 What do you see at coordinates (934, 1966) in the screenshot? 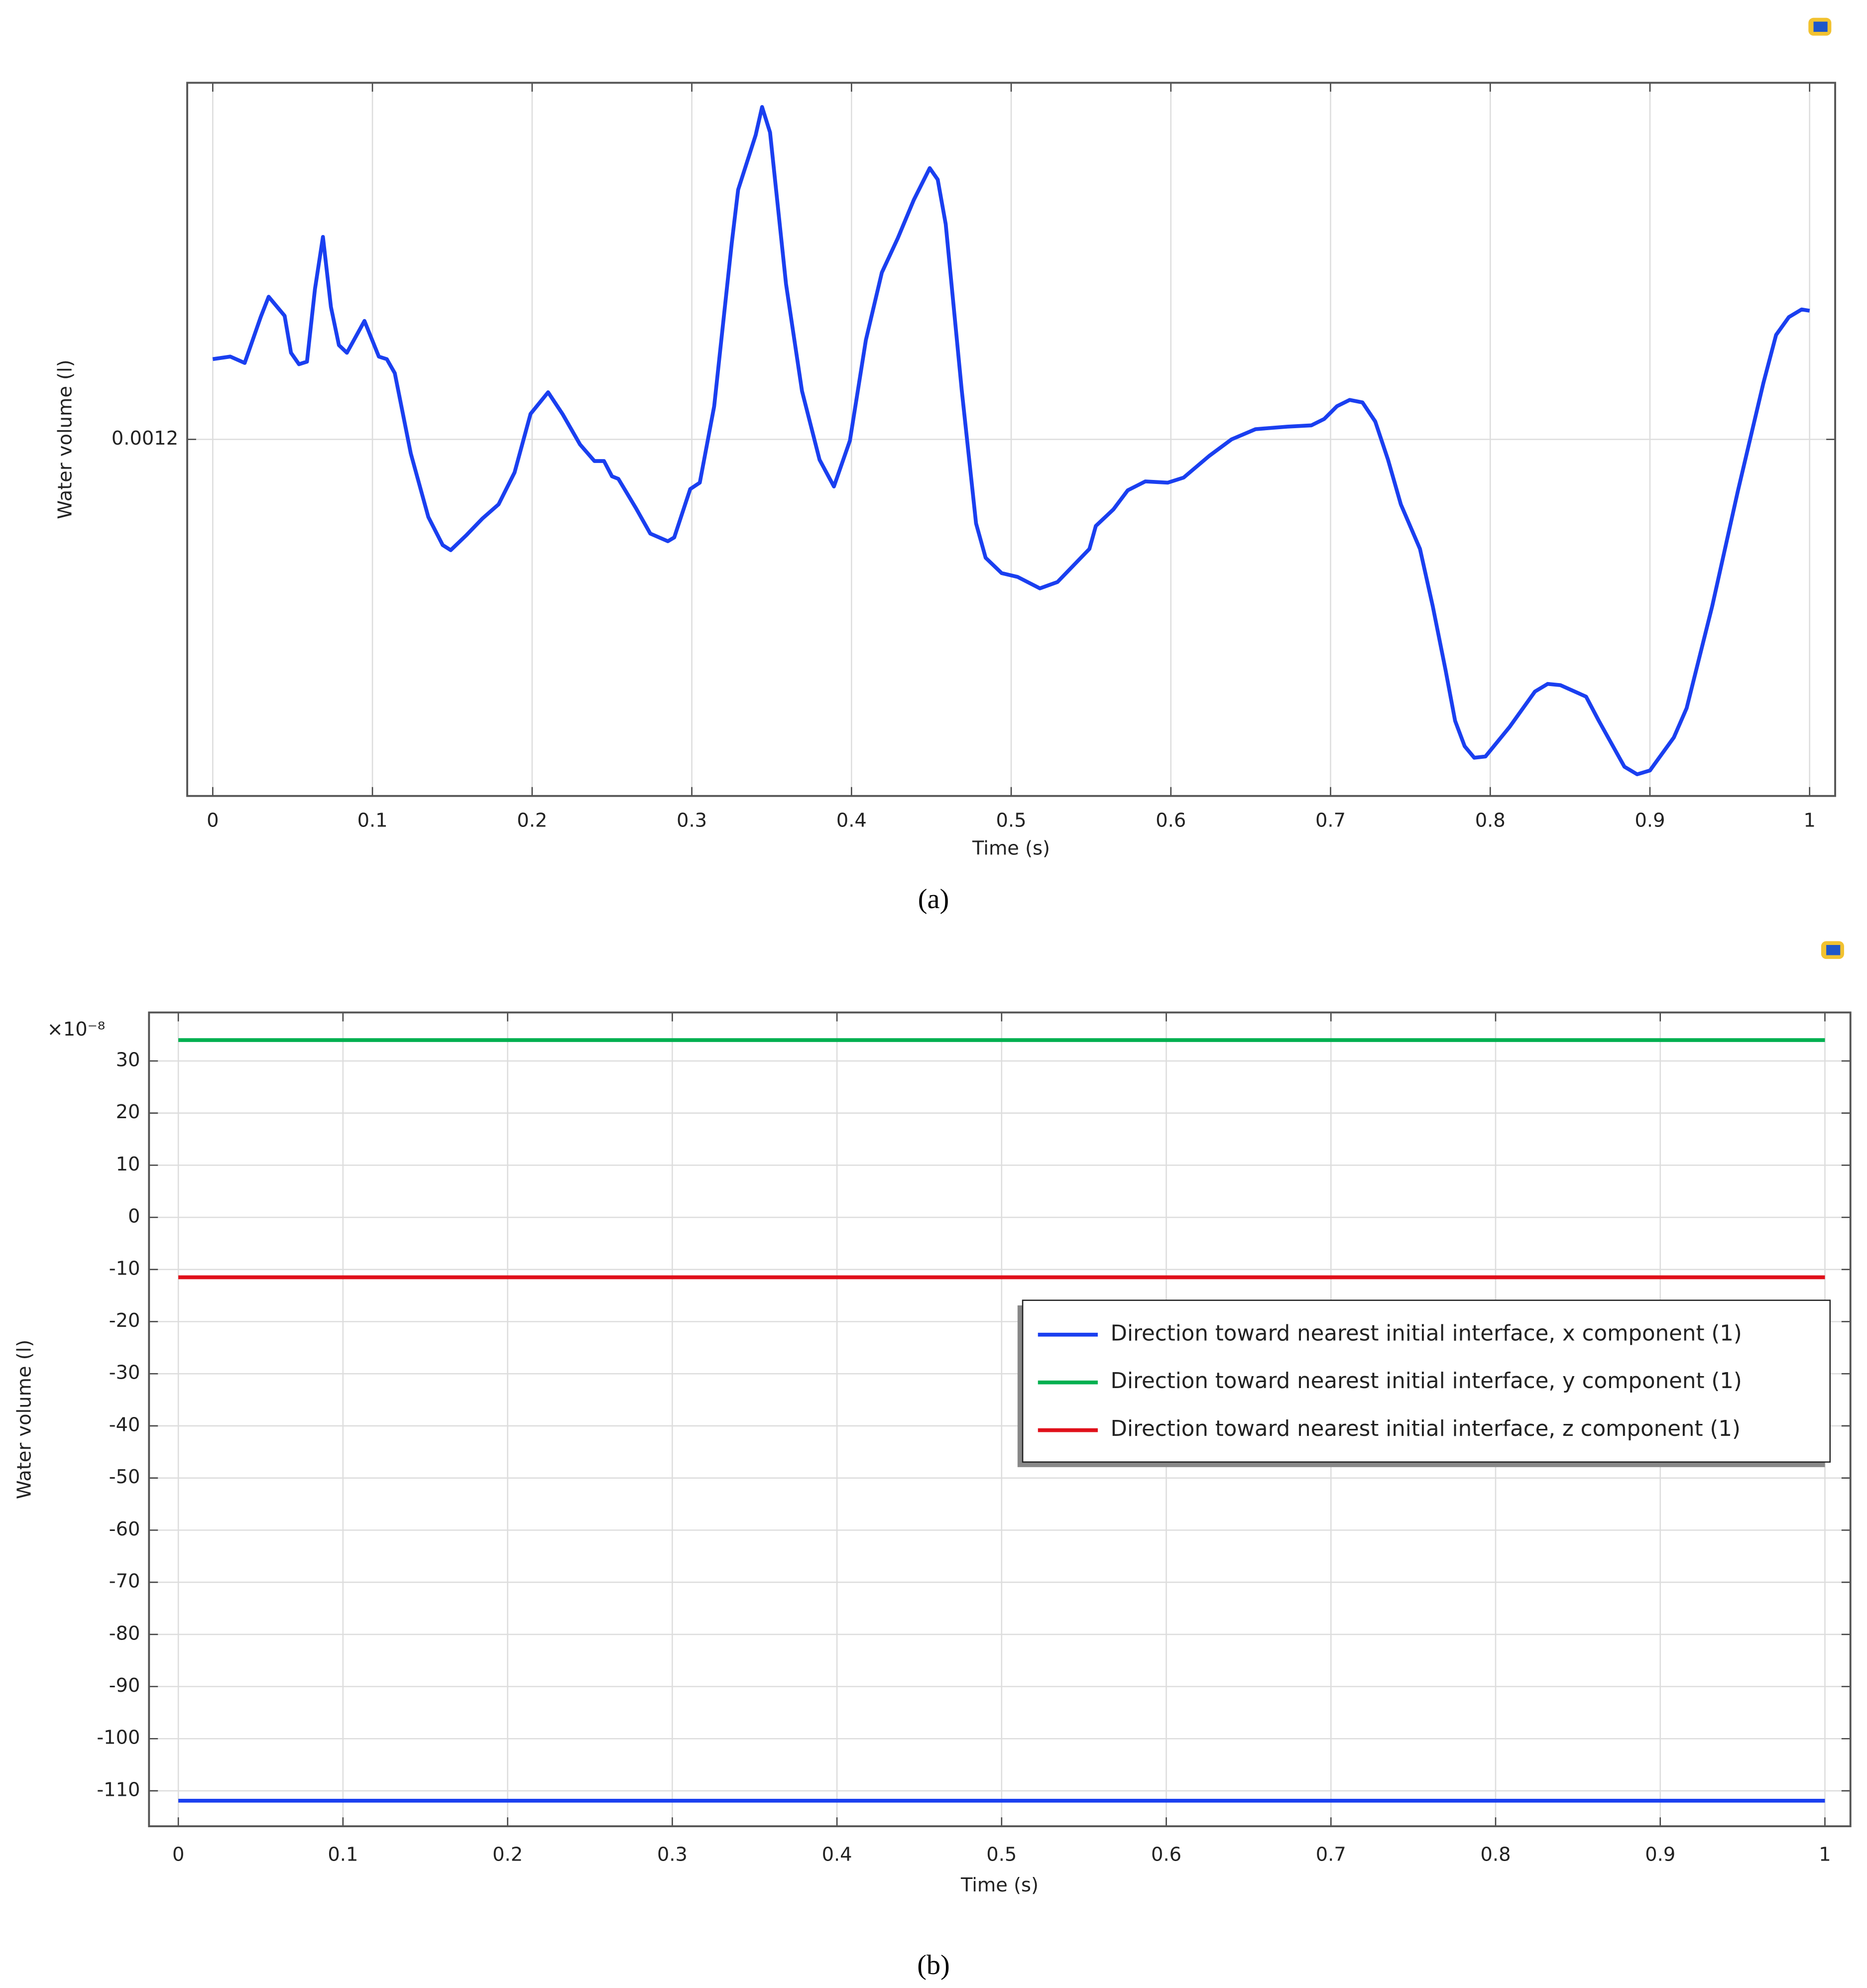
I see `caption: (b)` at bounding box center [934, 1966].